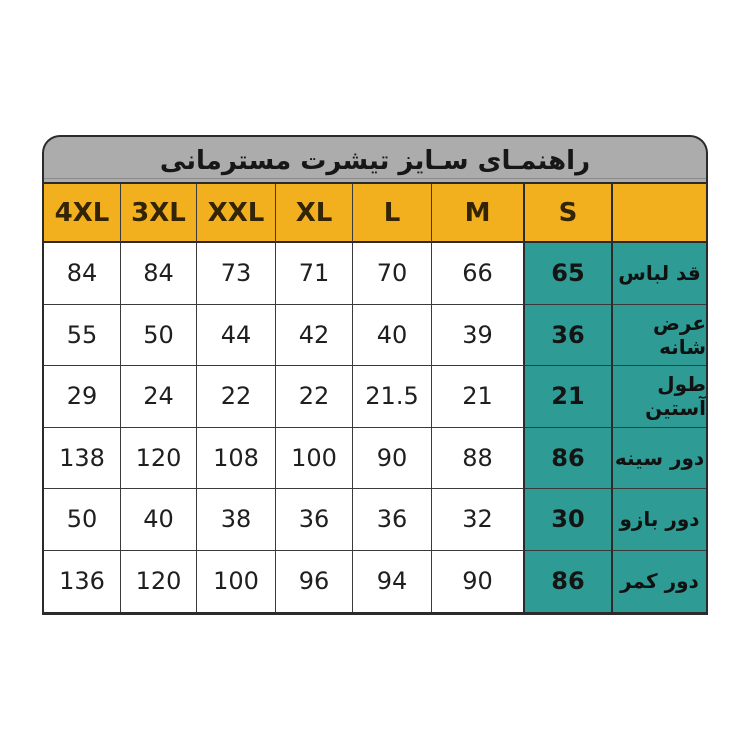  Describe the element at coordinates (82, 335) in the screenshot. I see `data-cell: 55` at that location.